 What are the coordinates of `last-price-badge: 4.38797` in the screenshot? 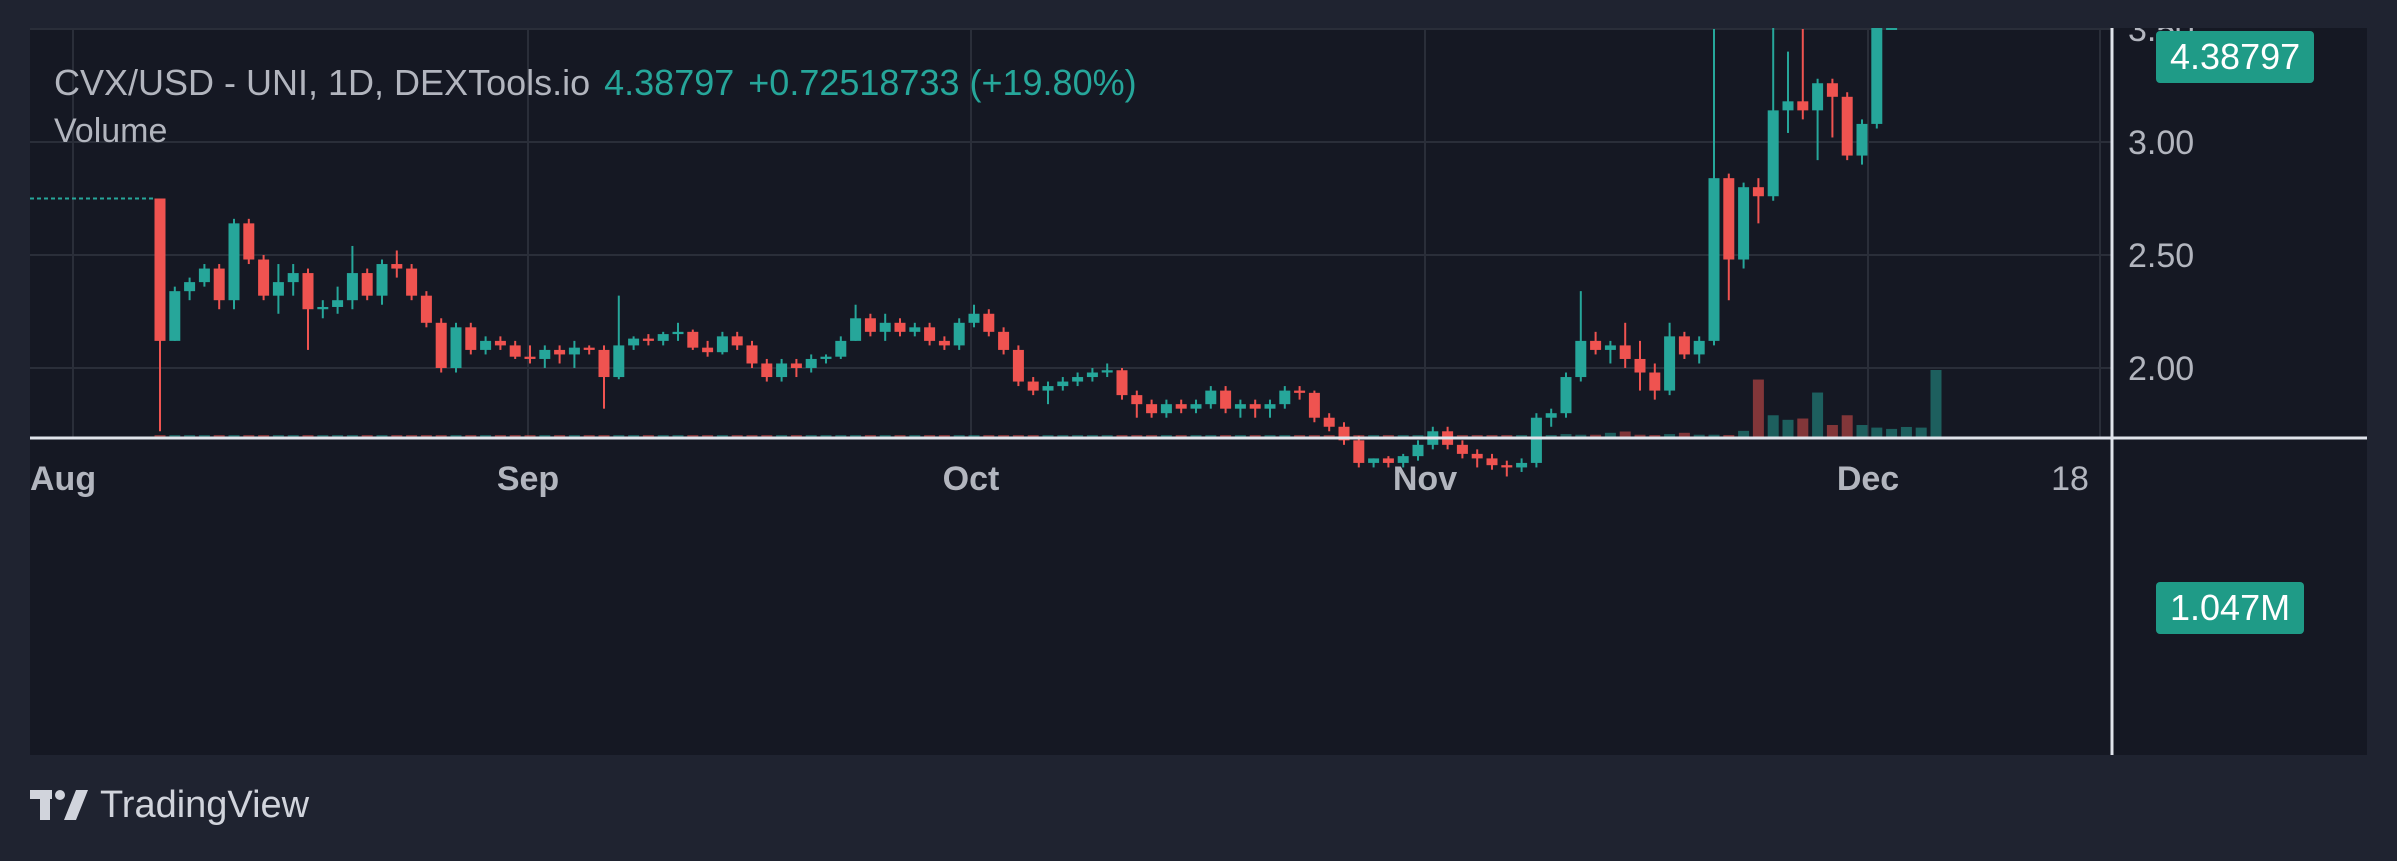 It's located at (2235, 57).